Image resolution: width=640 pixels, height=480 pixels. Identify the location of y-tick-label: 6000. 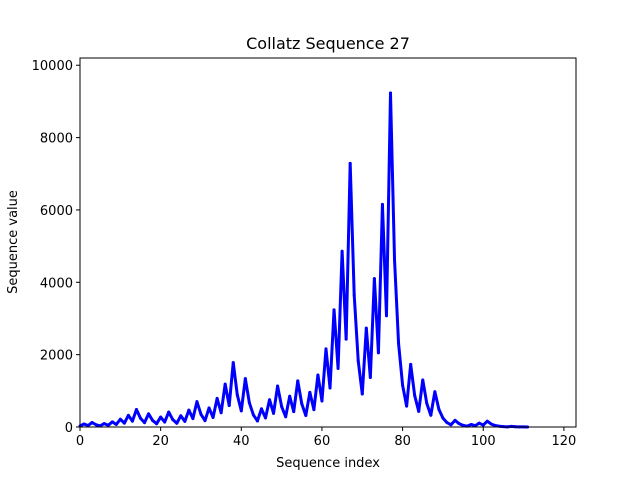
(56, 211).